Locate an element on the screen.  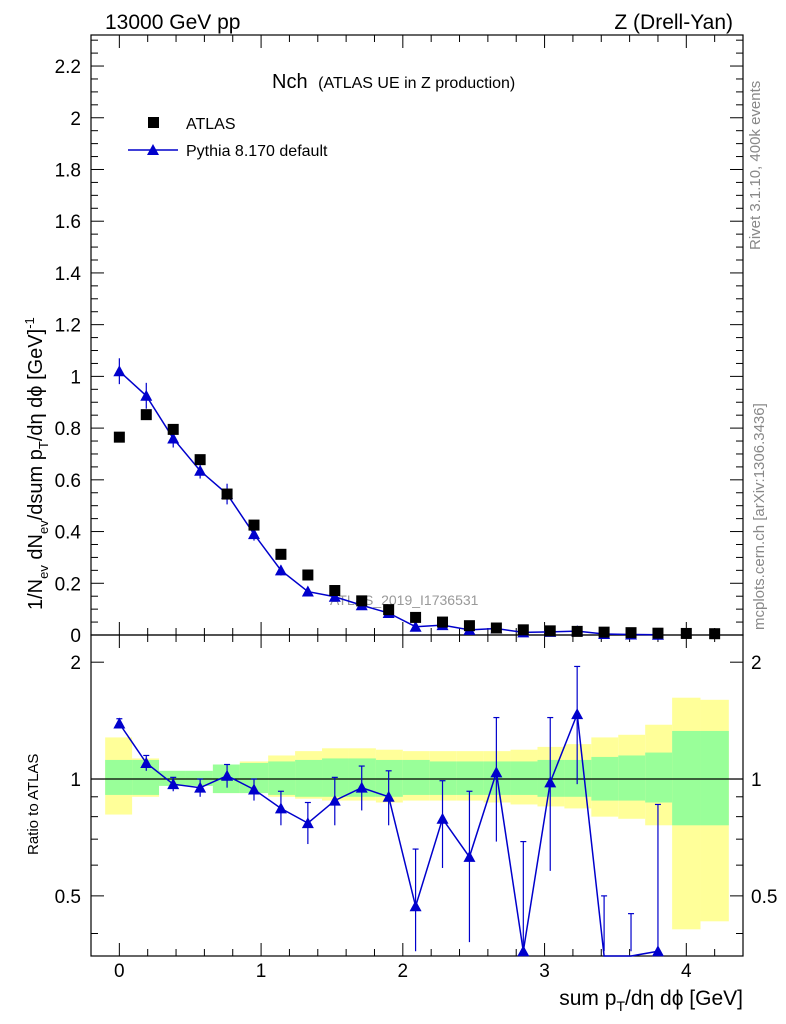
x-tick-label: 0 is located at coordinates (119, 971).